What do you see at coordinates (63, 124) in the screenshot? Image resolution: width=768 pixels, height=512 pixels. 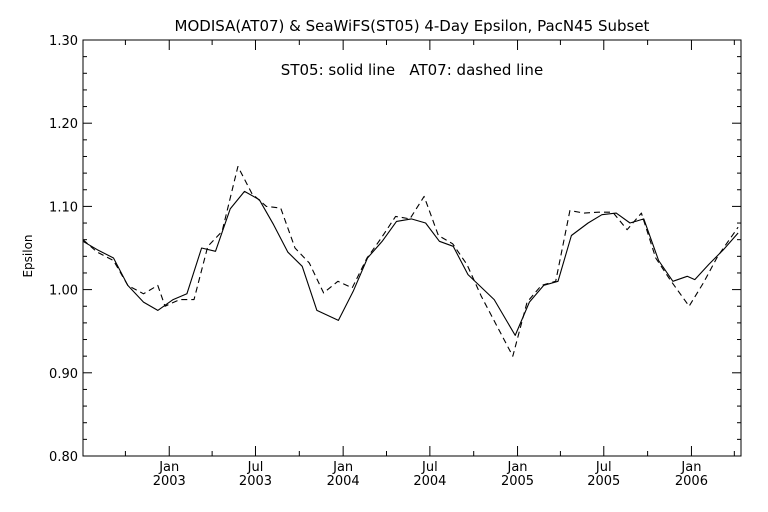 I see `y-tick-label: 1.20` at bounding box center [63, 124].